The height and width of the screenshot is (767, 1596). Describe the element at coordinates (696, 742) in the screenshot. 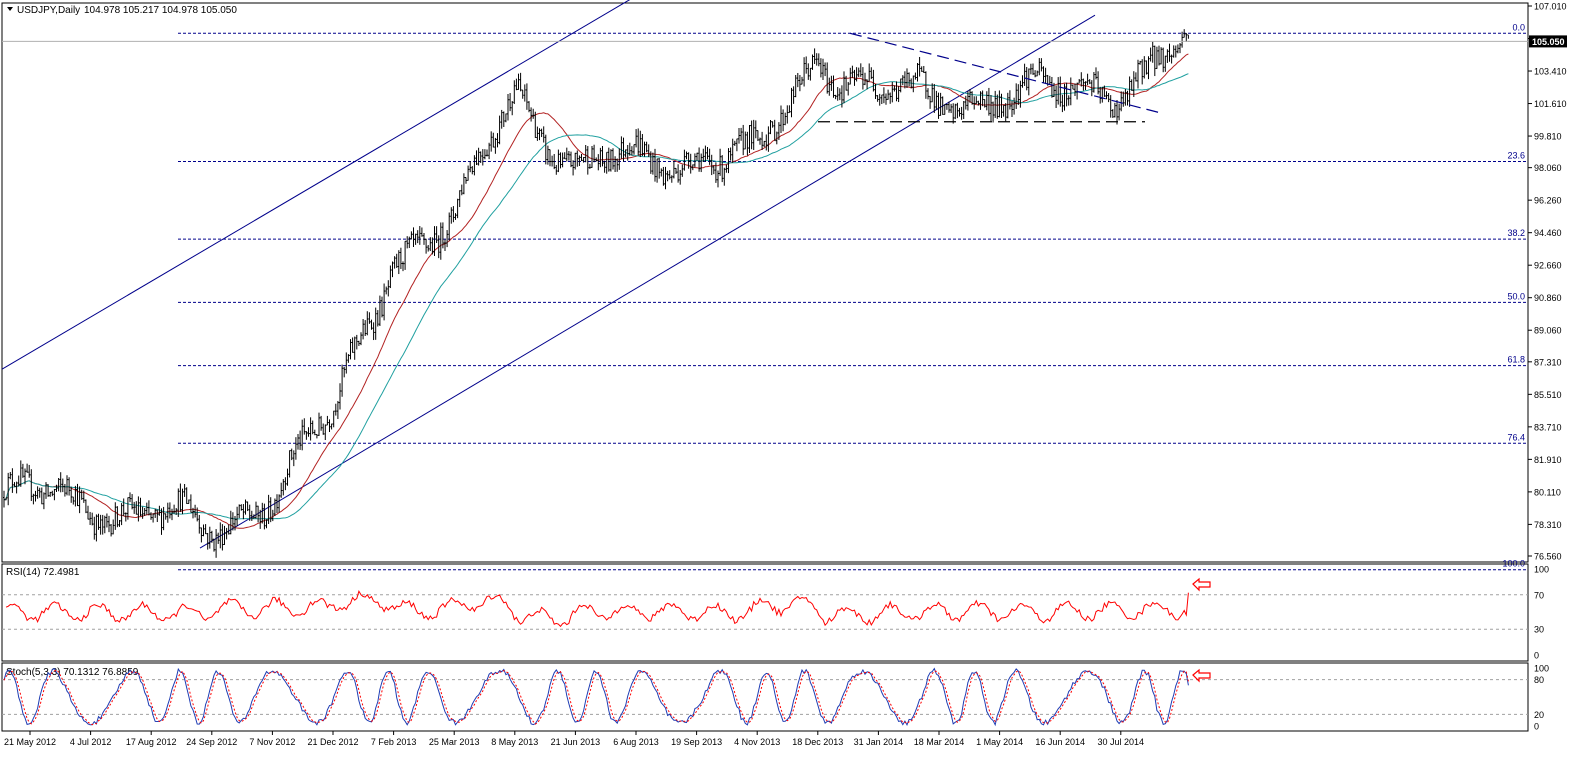

I see `time-tick-label: 19 Sep 2013` at that location.